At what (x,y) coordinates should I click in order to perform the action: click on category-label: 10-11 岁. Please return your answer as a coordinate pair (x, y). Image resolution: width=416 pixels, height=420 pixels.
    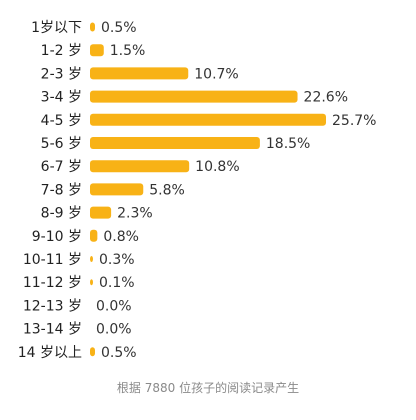
    Looking at the image, I should click on (52, 260).